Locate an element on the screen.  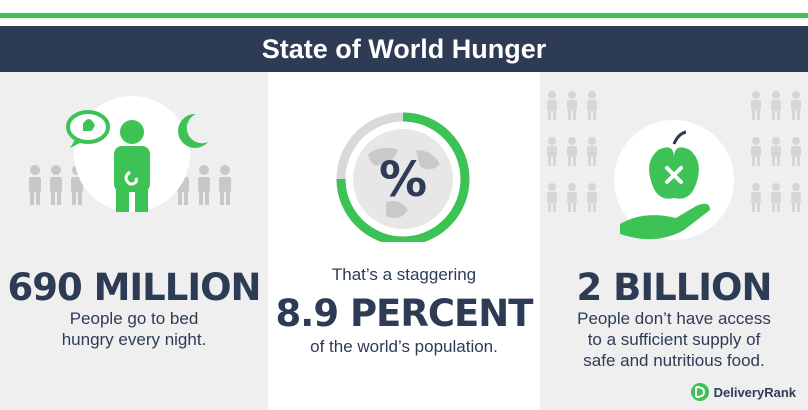
title-banner: State of World Hunger is located at coordinates (404, 49).